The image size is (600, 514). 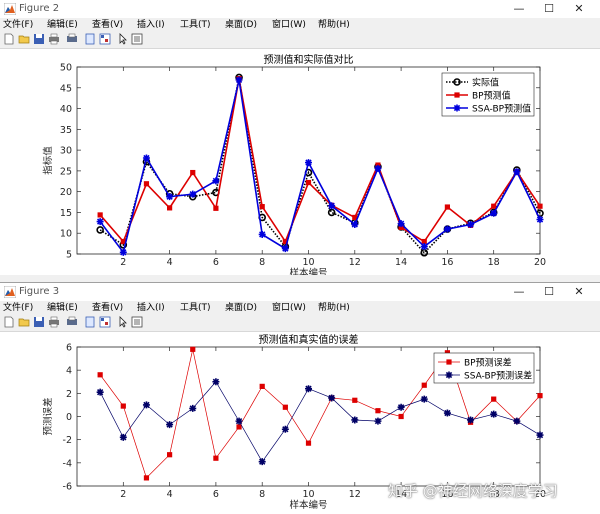 What do you see at coordinates (300, 9) in the screenshot?
I see `title-bar: Figure 2 — ☐ ✕` at bounding box center [300, 9].